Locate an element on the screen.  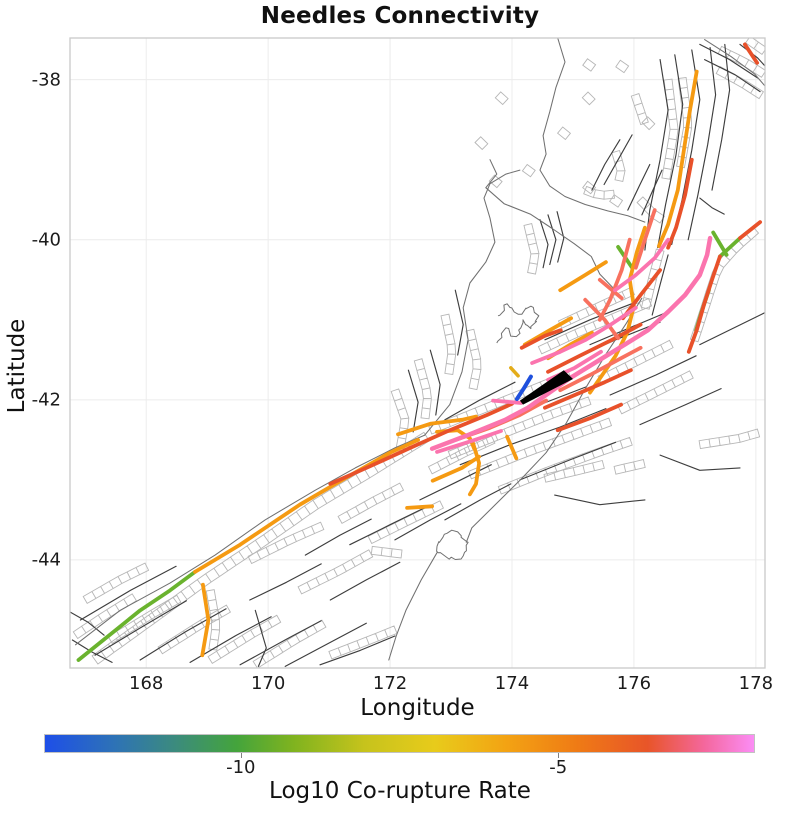
colorbar-tick-label: -5 is located at coordinates (558, 767).